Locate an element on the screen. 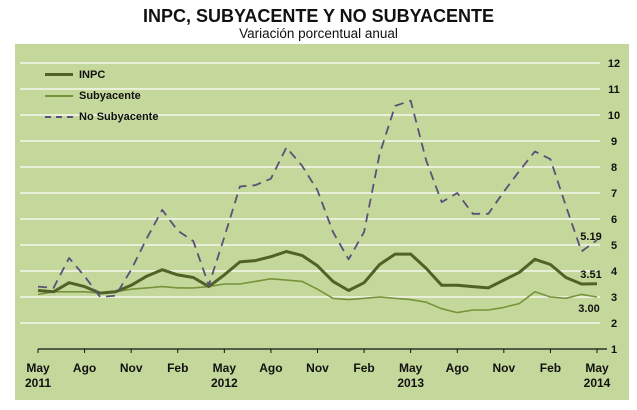 The width and height of the screenshot is (637, 410). x-tick-year: 2011 is located at coordinates (38, 383).